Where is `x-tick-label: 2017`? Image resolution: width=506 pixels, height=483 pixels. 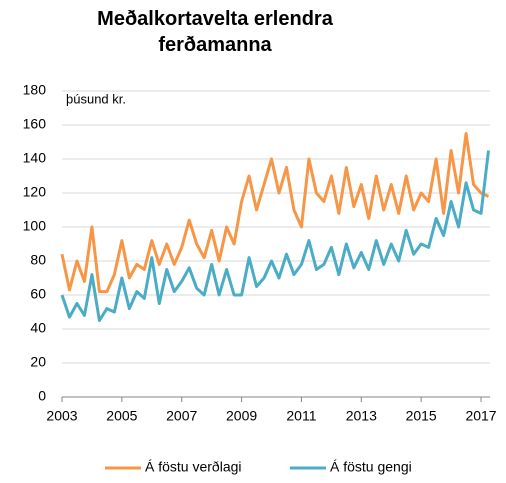 x-tick-label: 2017 is located at coordinates (480, 416).